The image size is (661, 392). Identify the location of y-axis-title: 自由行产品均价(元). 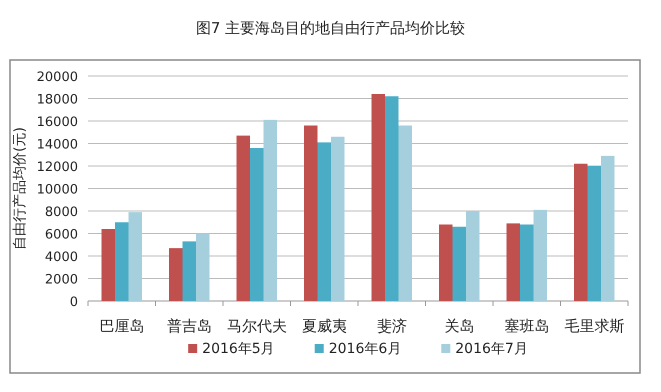
(20, 188).